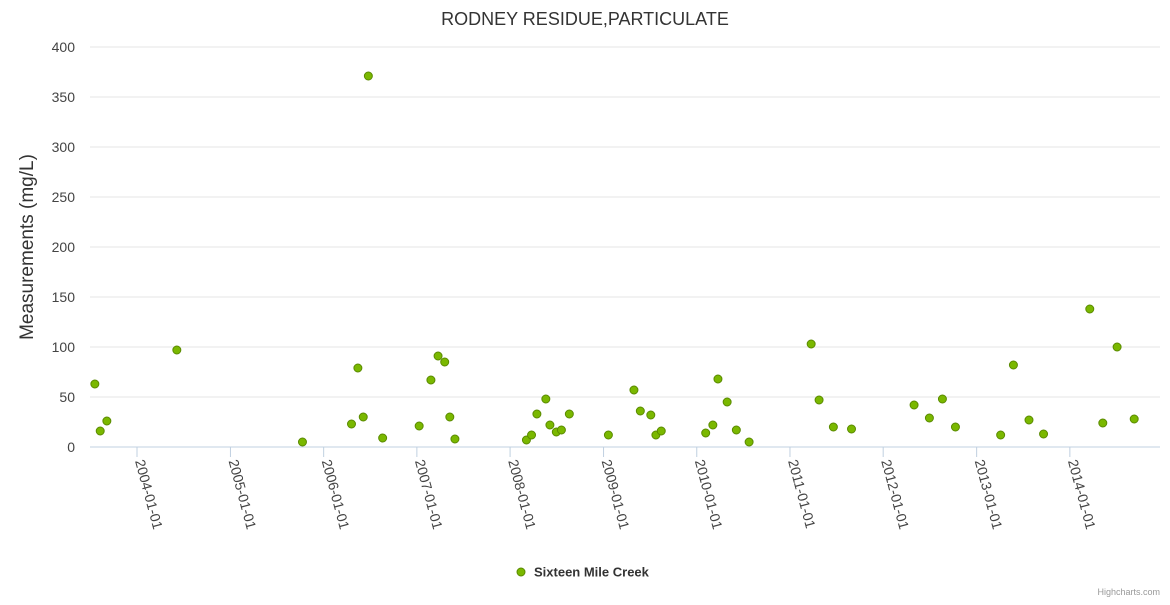 The height and width of the screenshot is (605, 1170). What do you see at coordinates (64, 347) in the screenshot?
I see `y-tick-label: 100` at bounding box center [64, 347].